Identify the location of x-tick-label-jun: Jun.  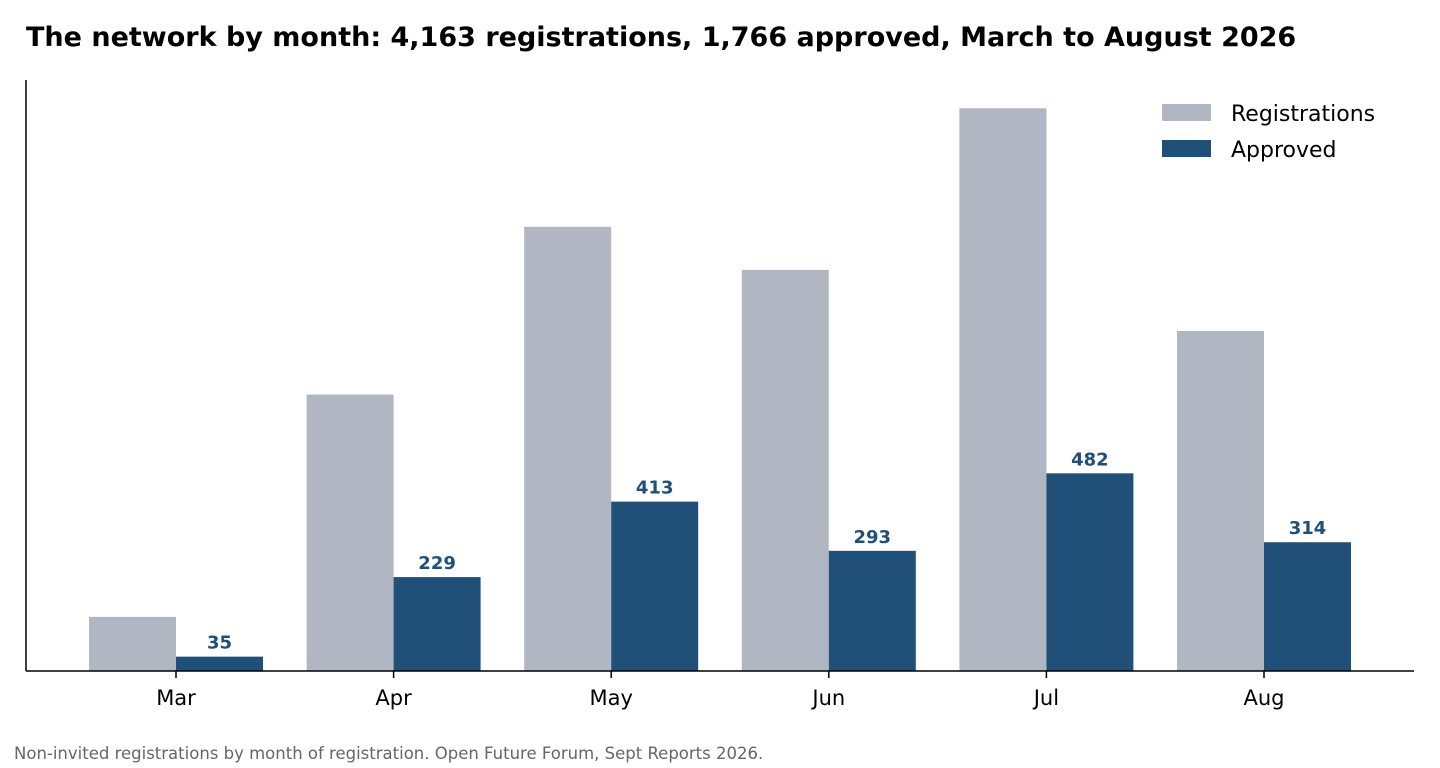
(827, 698).